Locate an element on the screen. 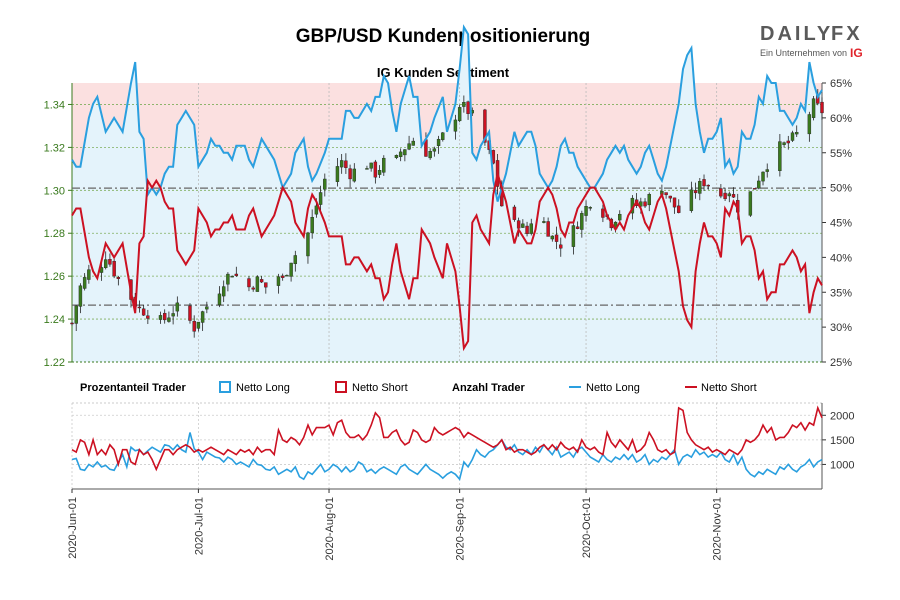  price-tick-label: 1.24 is located at coordinates (54, 320).